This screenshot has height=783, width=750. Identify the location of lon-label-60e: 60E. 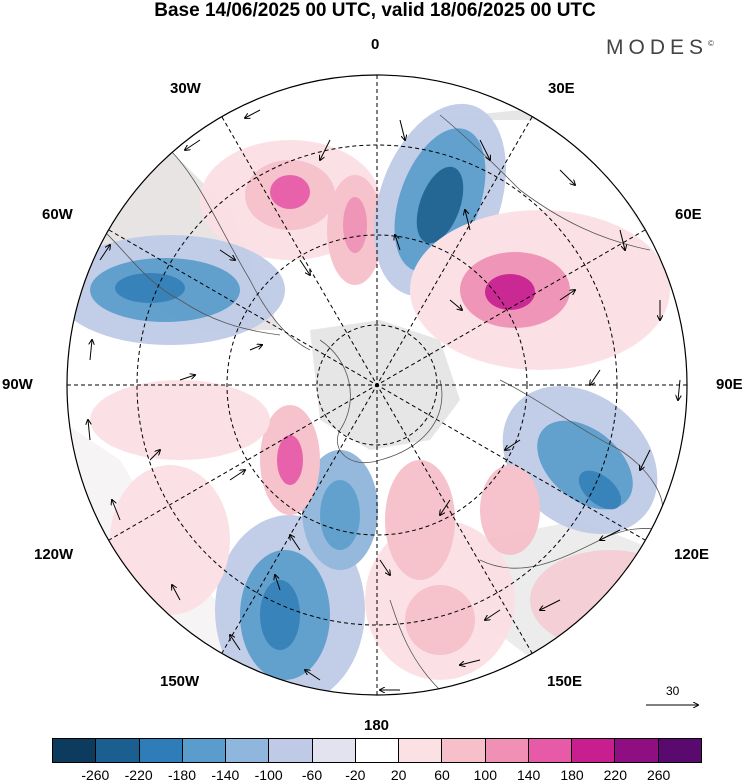
(688, 214).